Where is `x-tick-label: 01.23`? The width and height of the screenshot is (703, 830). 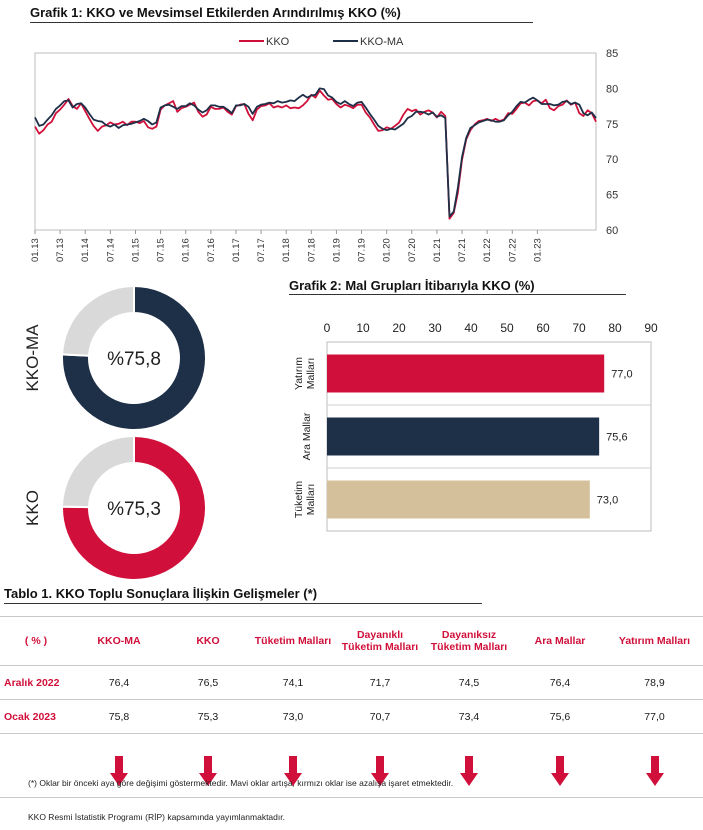 x-tick-label: 01.23 is located at coordinates (537, 250).